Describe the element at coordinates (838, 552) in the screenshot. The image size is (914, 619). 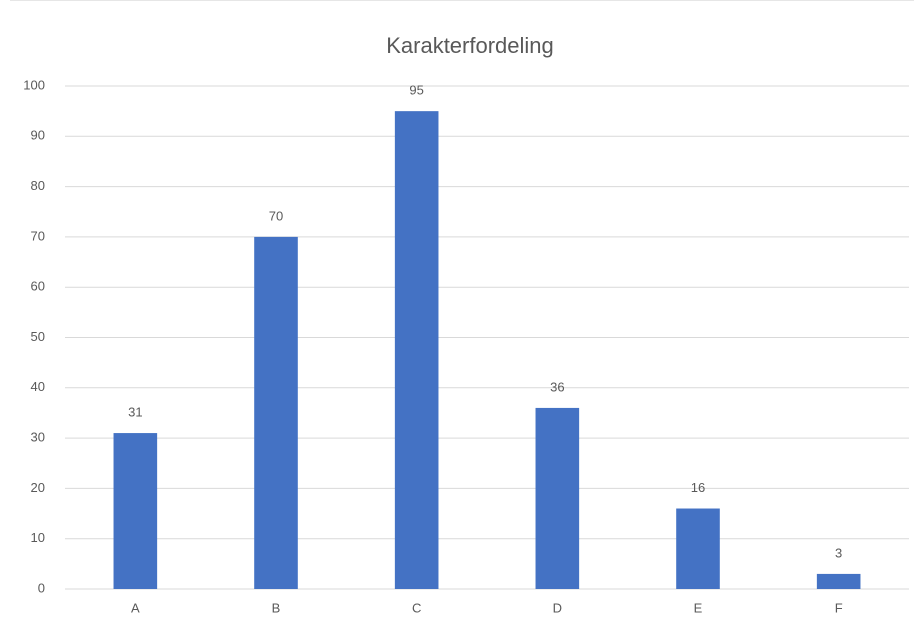
I see `data-label: 3` at that location.